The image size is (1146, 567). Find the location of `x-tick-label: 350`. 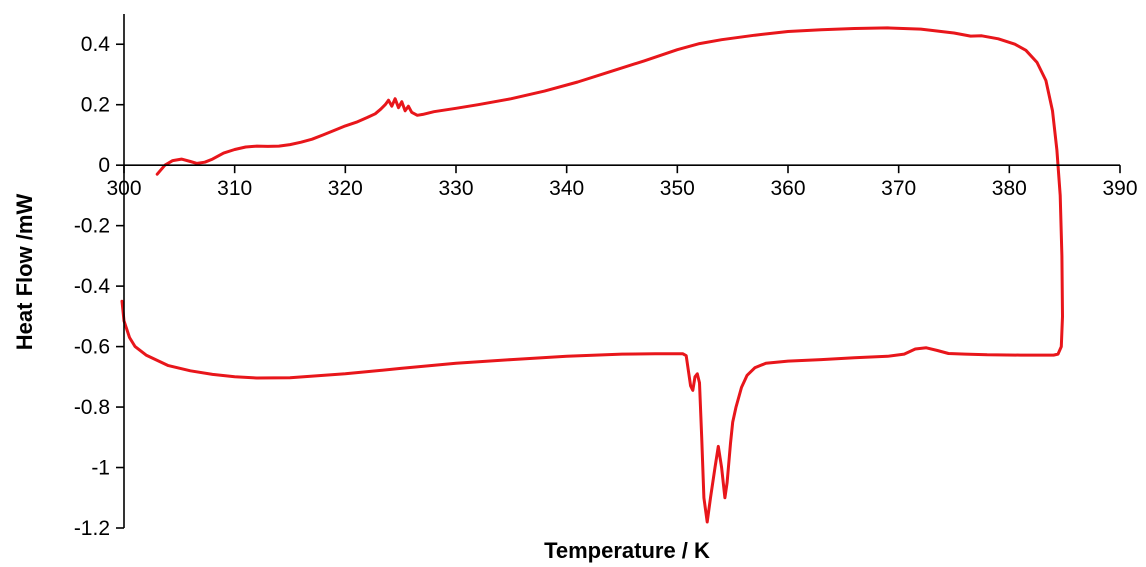

x-tick-label: 350 is located at coordinates (677, 188).